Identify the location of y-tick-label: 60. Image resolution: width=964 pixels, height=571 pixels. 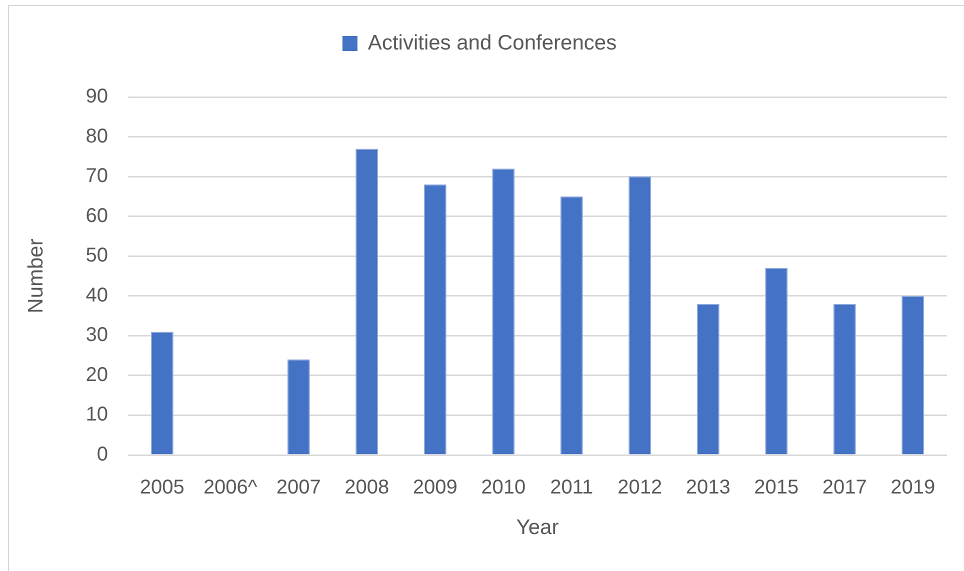
(97, 215).